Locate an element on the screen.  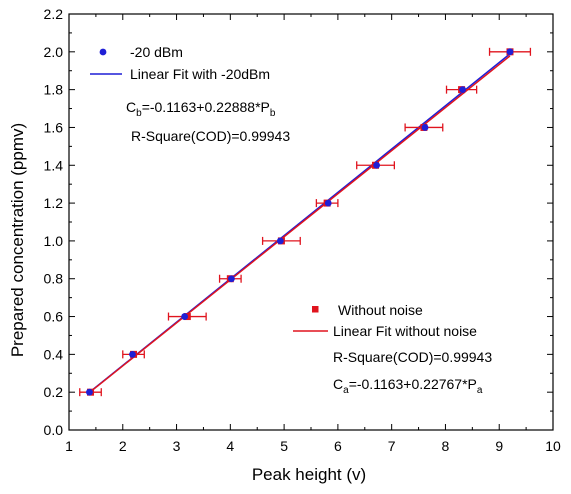
equation-a-rhs-sub: a is located at coordinates (480, 390).